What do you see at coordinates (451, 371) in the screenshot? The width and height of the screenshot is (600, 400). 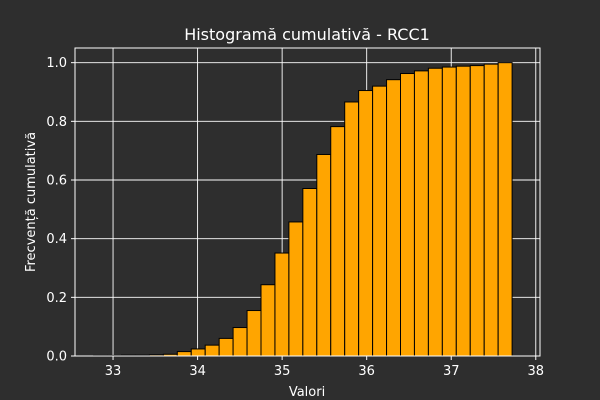 I see `x-tick-label: 37` at bounding box center [451, 371].